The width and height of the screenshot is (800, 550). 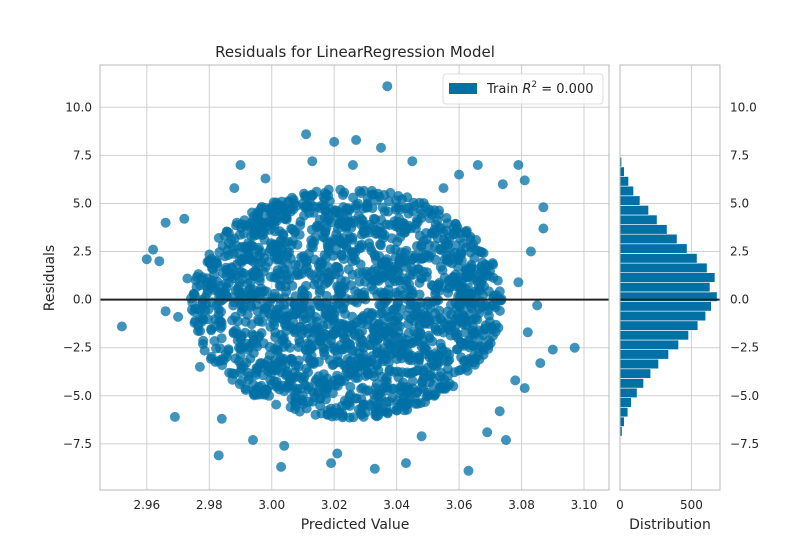 What do you see at coordinates (744, 396) in the screenshot?
I see `histogram-y-tick-label: −5.0` at bounding box center [744, 396].